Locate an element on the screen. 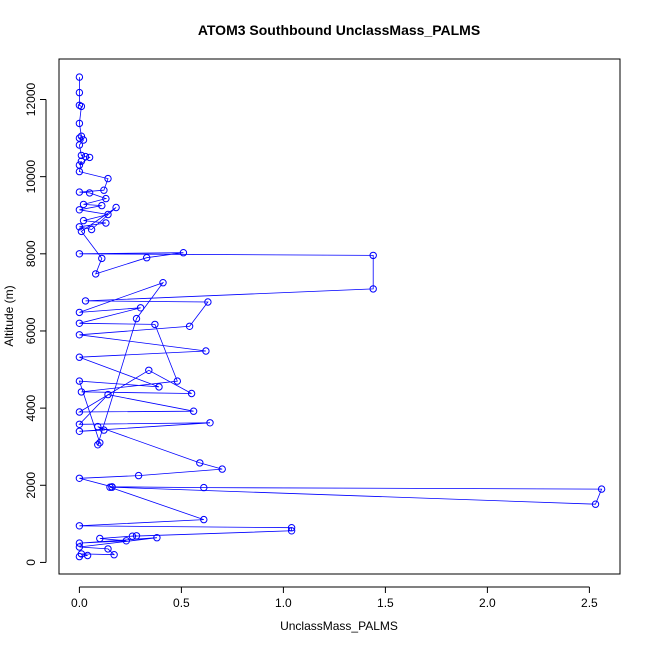 This screenshot has height=650, width=650. y-axis: 0 2000 4000 6000 8000 10000 12000 is located at coordinates (35, 324).